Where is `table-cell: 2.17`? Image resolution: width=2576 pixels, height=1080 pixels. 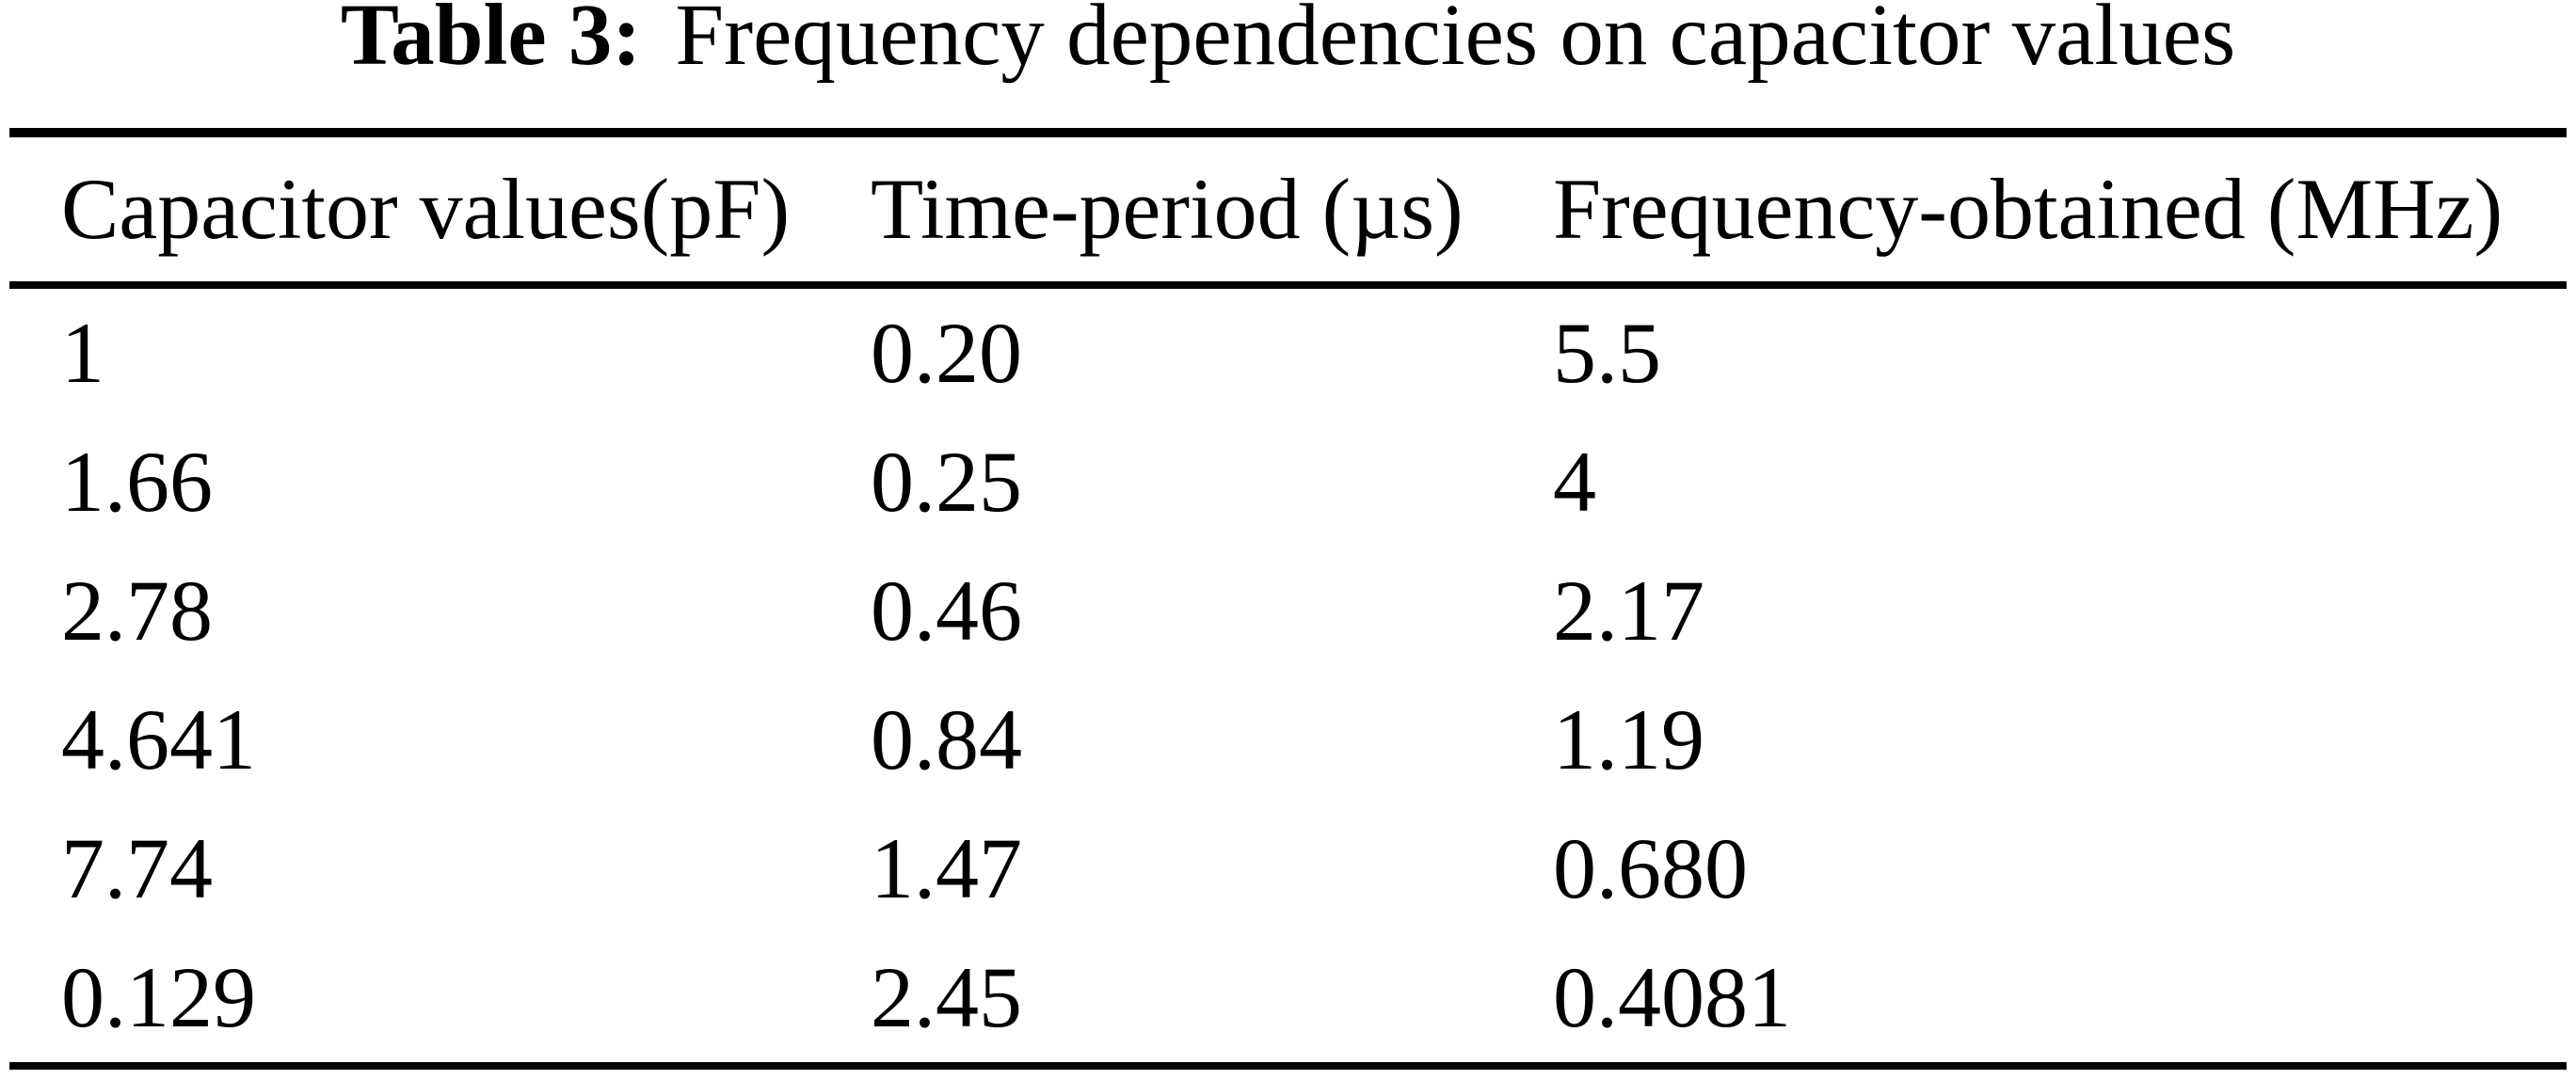
table-cell: 2.17 is located at coordinates (1628, 611).